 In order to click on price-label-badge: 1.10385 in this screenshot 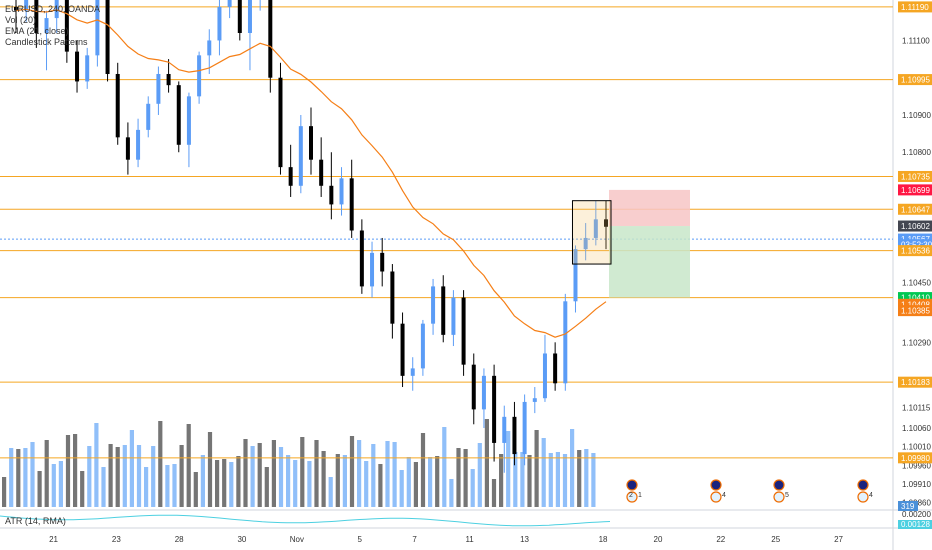, I will do `click(915, 311)`.